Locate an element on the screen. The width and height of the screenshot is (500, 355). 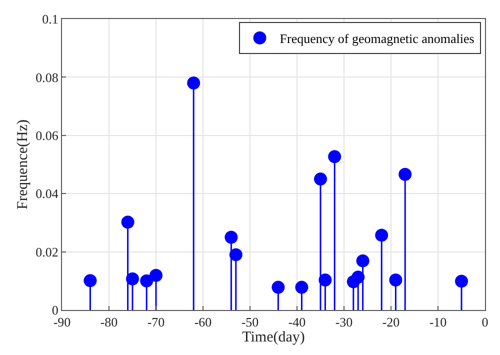
x-tick-label: -70 is located at coordinates (156, 322).